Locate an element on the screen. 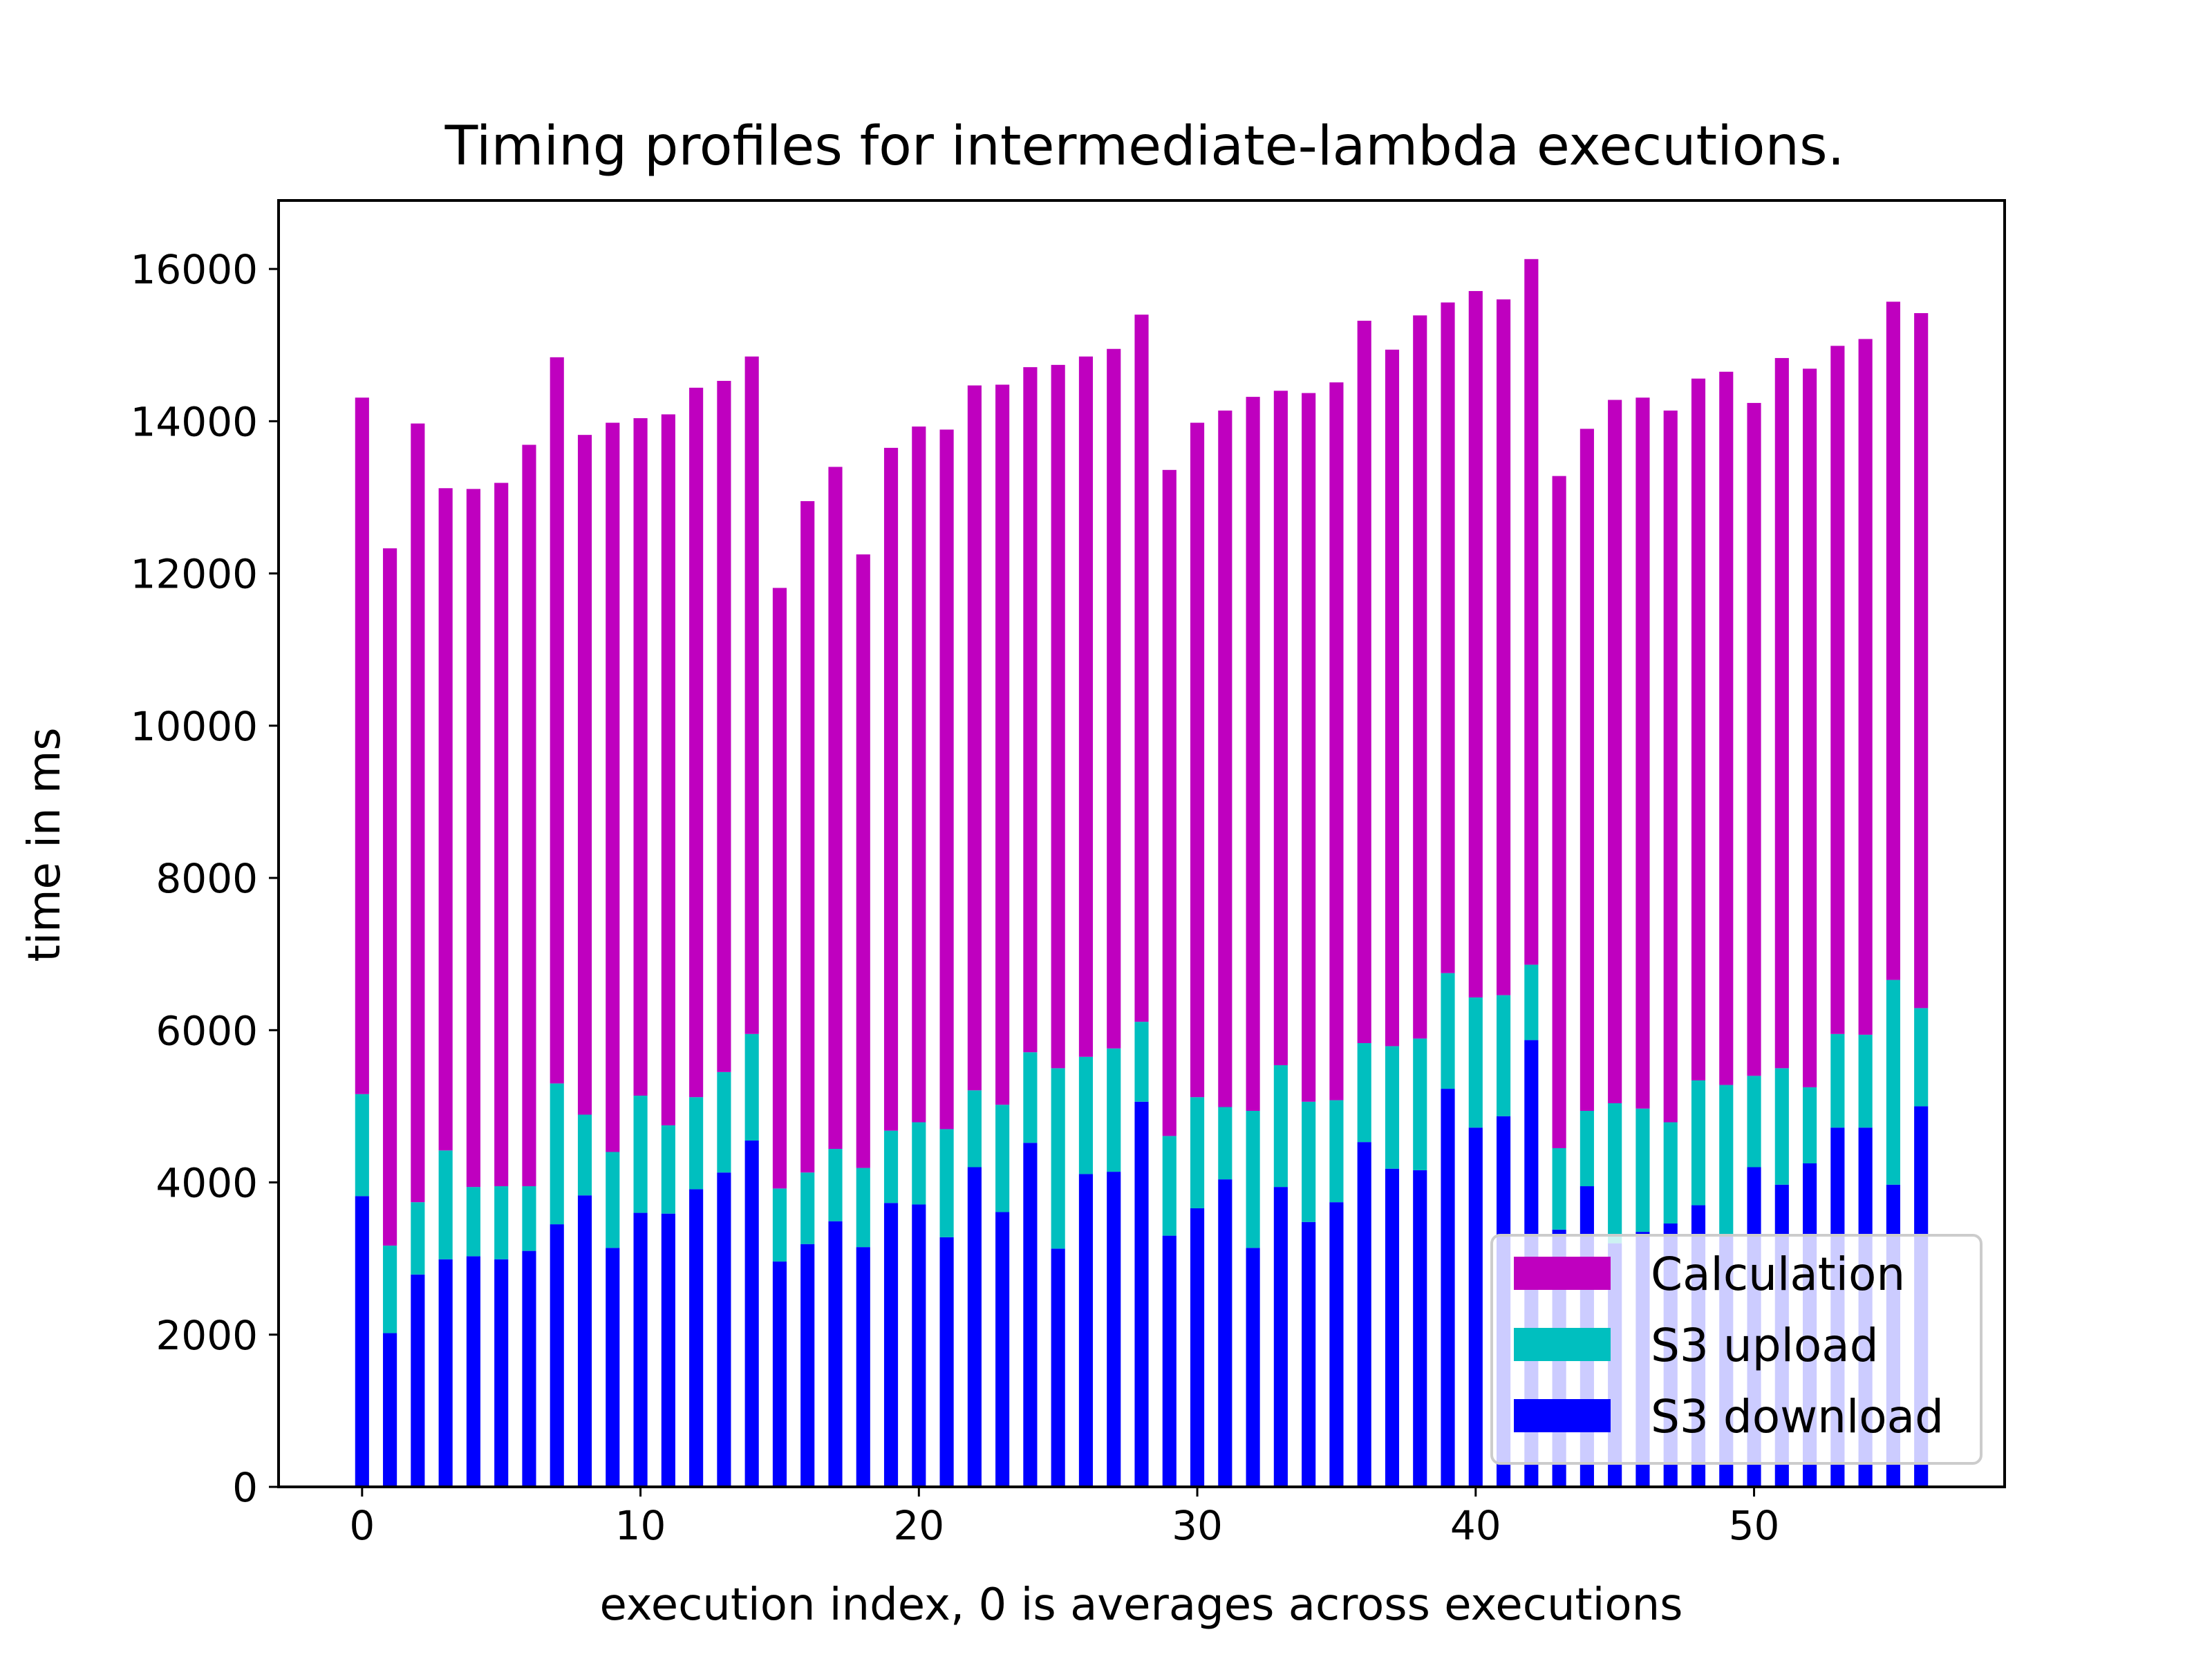 This screenshot has width=2212, height=1659. legend: Calculation S3 upload S3 download is located at coordinates (1736, 1349).